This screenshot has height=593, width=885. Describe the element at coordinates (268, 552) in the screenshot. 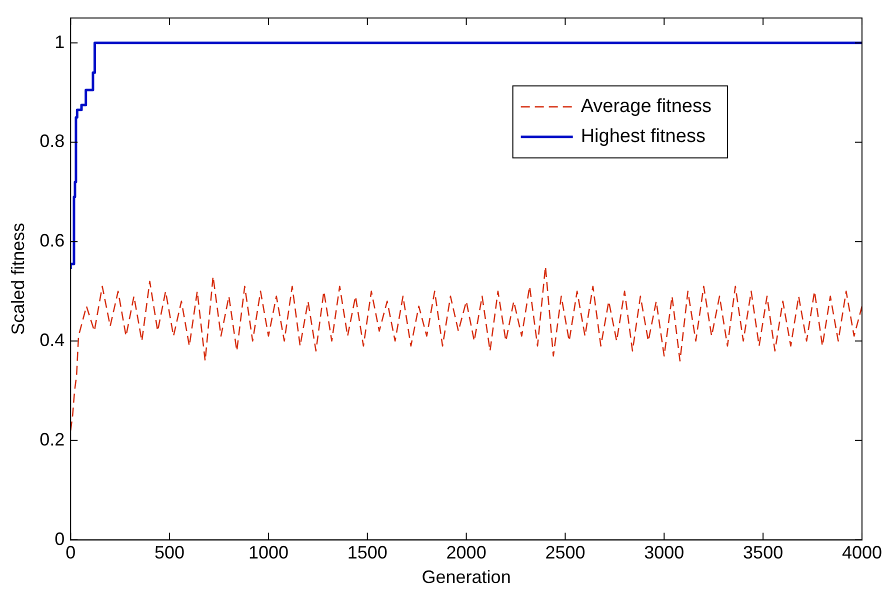

I see `x-tick-label: 1000` at that location.